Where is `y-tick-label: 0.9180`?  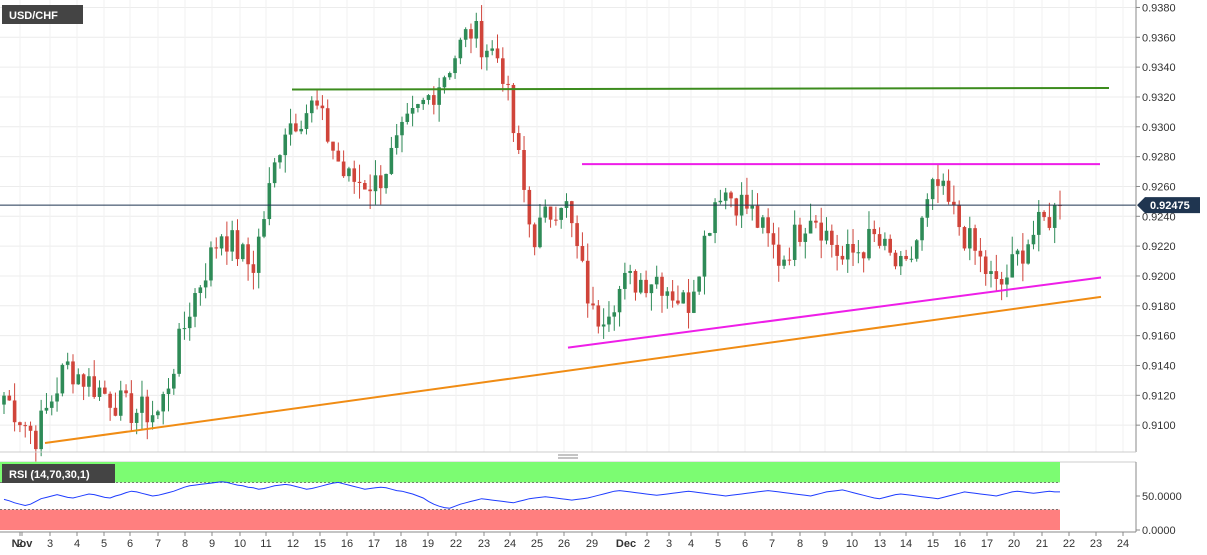
y-tick-label: 0.9180 is located at coordinates (1159, 307).